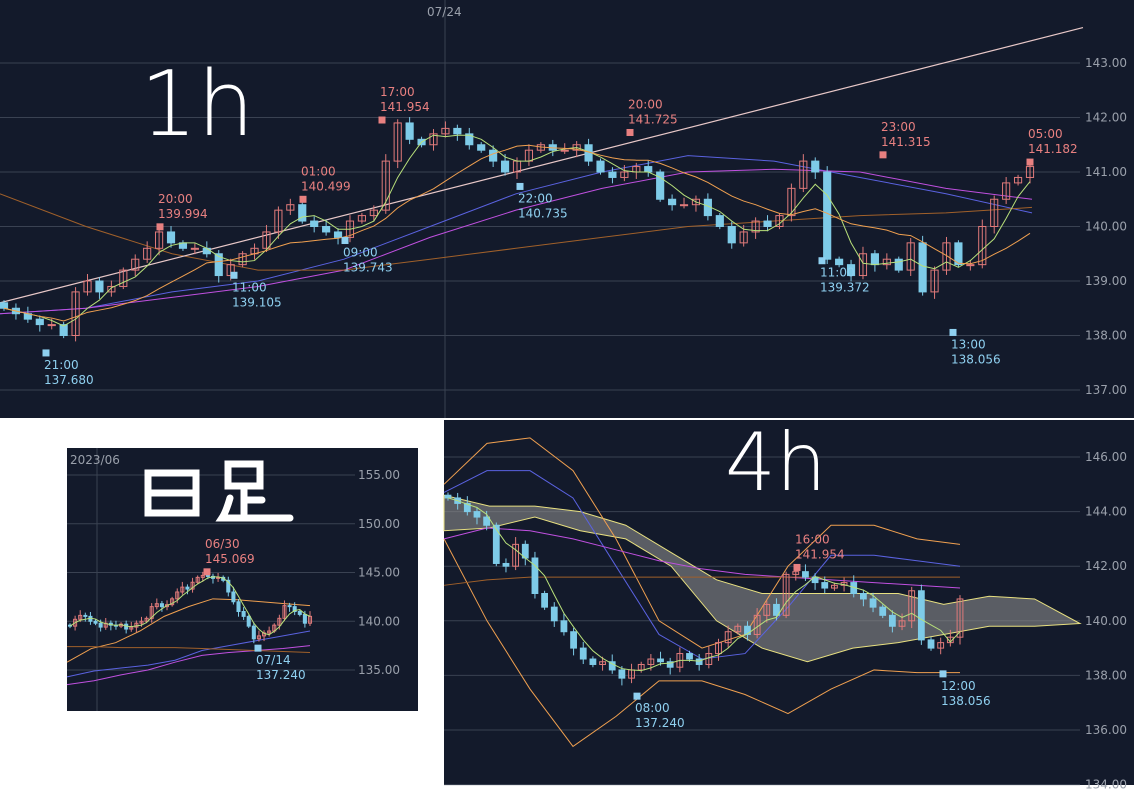  What do you see at coordinates (379, 524) in the screenshot?
I see `y-tick-label: 150.00` at bounding box center [379, 524].